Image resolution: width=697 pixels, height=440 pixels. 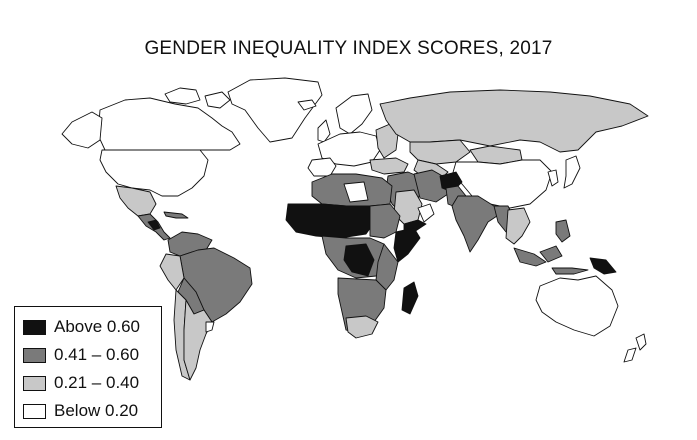 I want to click on region-iceland, so click(x=307, y=105).